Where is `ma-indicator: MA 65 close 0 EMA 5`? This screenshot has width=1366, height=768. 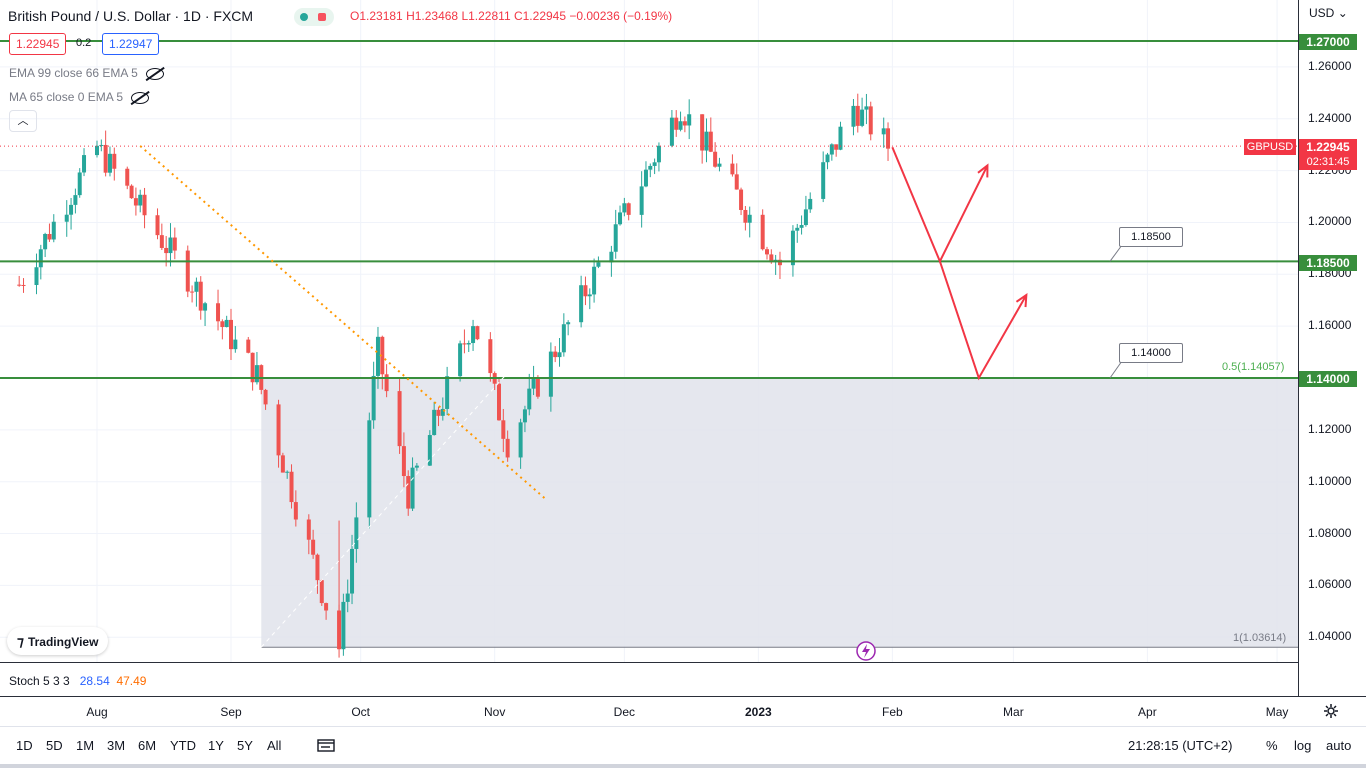
ma-indicator: MA 65 close 0 EMA 5 is located at coordinates (79, 97).